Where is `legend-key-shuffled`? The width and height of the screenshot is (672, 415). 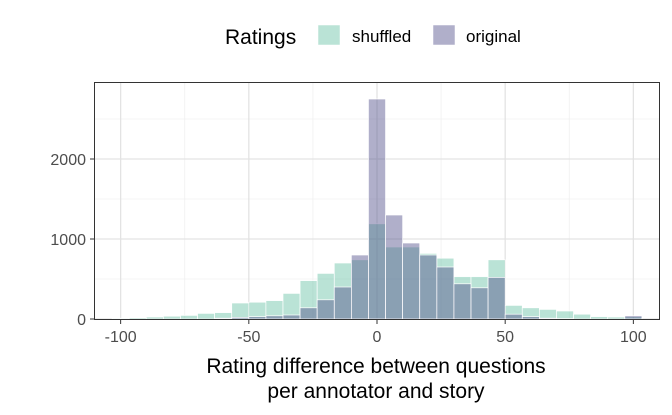
legend-key-shuffled is located at coordinates (329, 35).